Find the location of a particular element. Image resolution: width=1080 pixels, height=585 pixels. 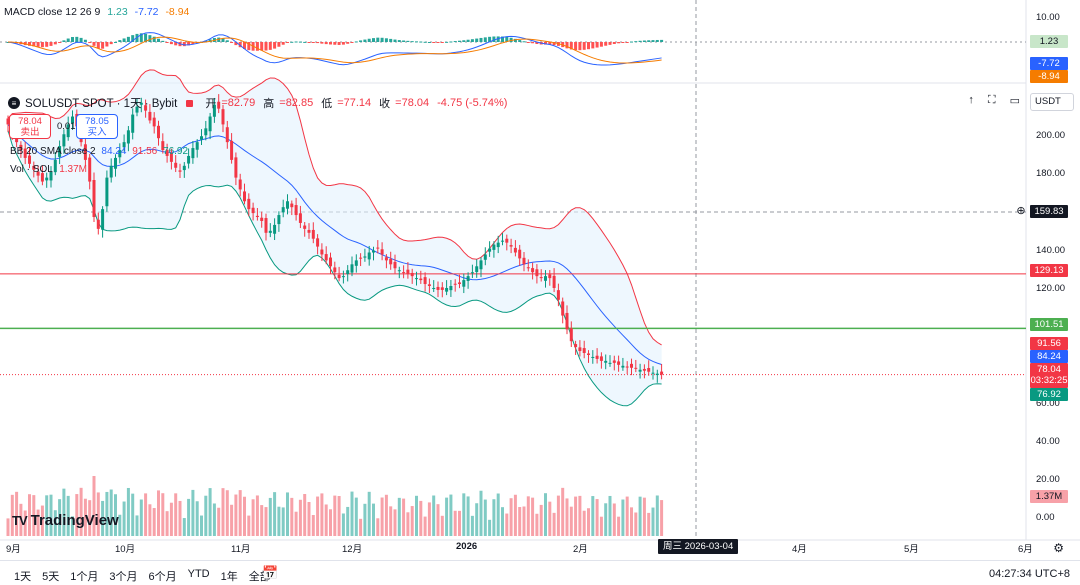

range-1y-button: 1年 is located at coordinates (229, 577).